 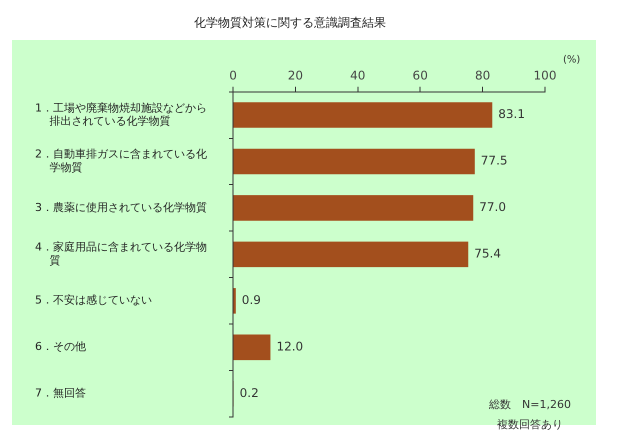 What do you see at coordinates (121, 207) in the screenshot?
I see `y-tick-label: 3．農薬に使用されている化学物質` at bounding box center [121, 207].